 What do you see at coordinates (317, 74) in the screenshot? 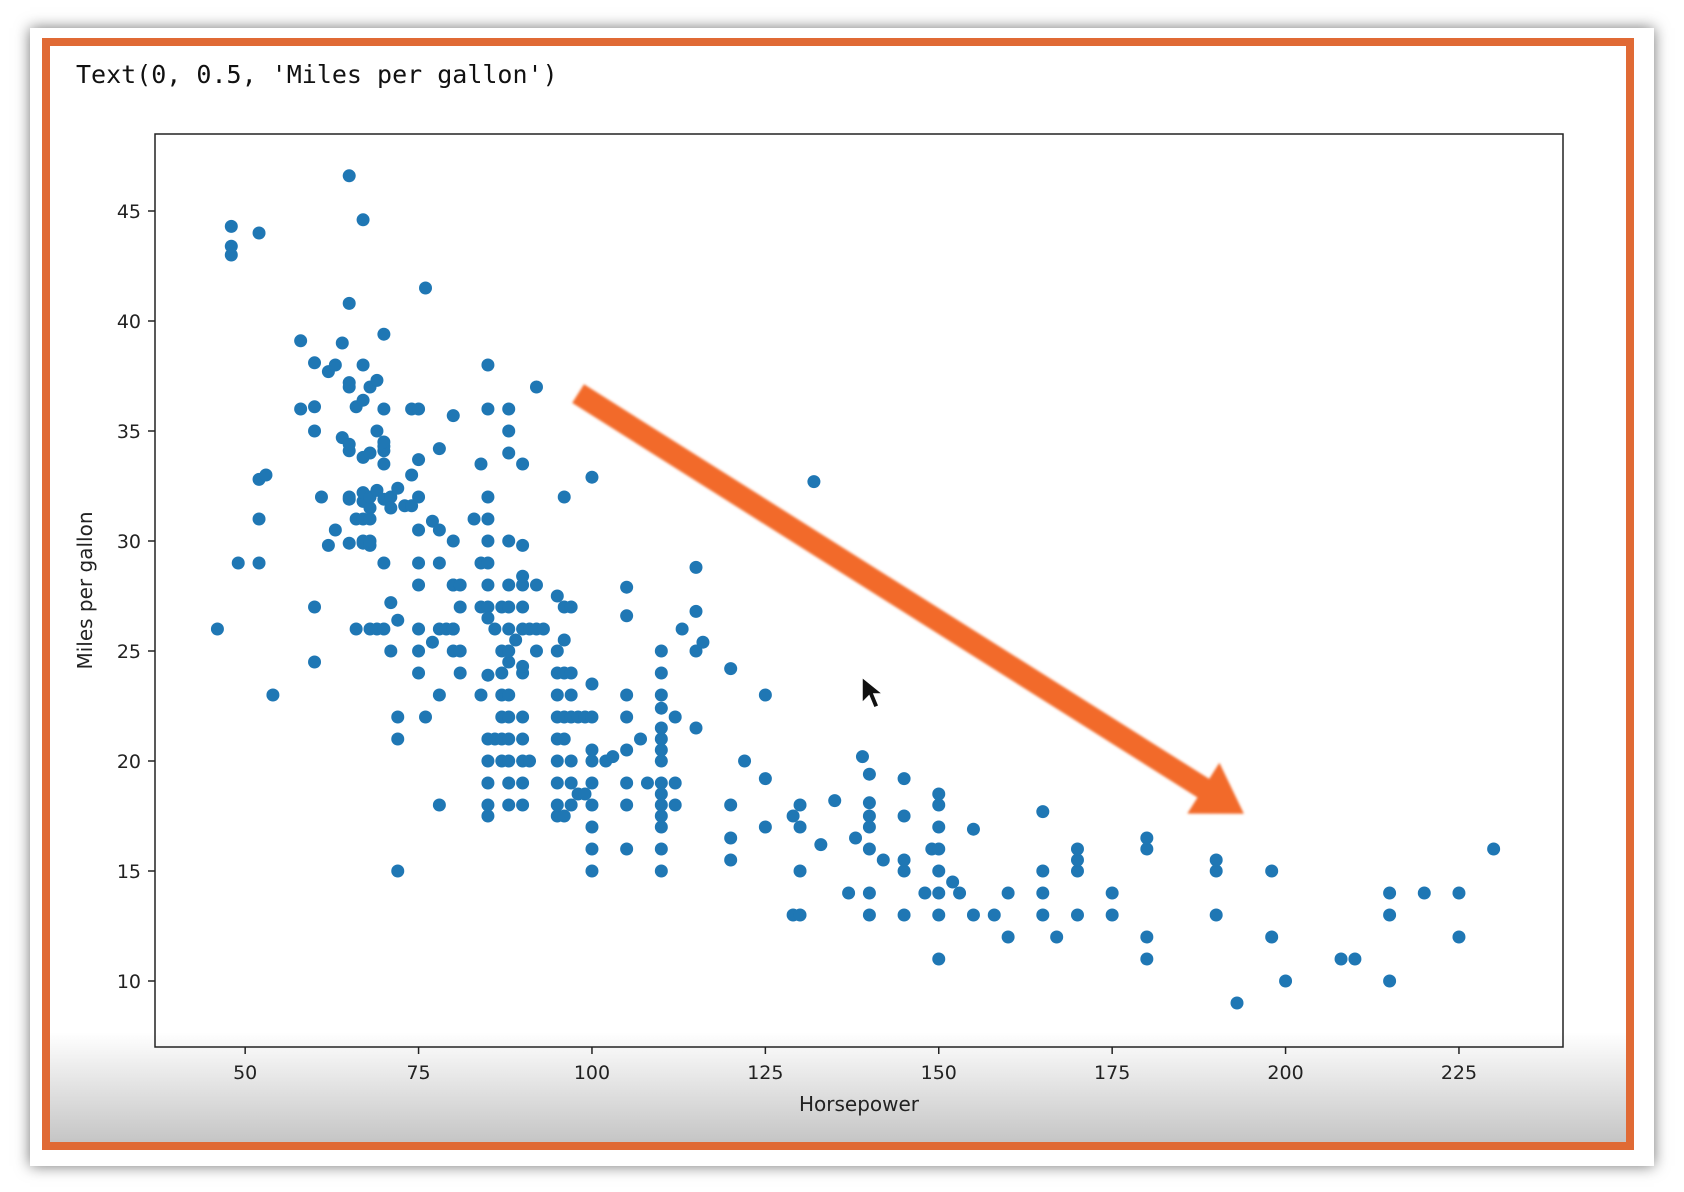
I see `cell-output-text: Text(0, 0.5, 'Miles per gallon')` at bounding box center [317, 74].